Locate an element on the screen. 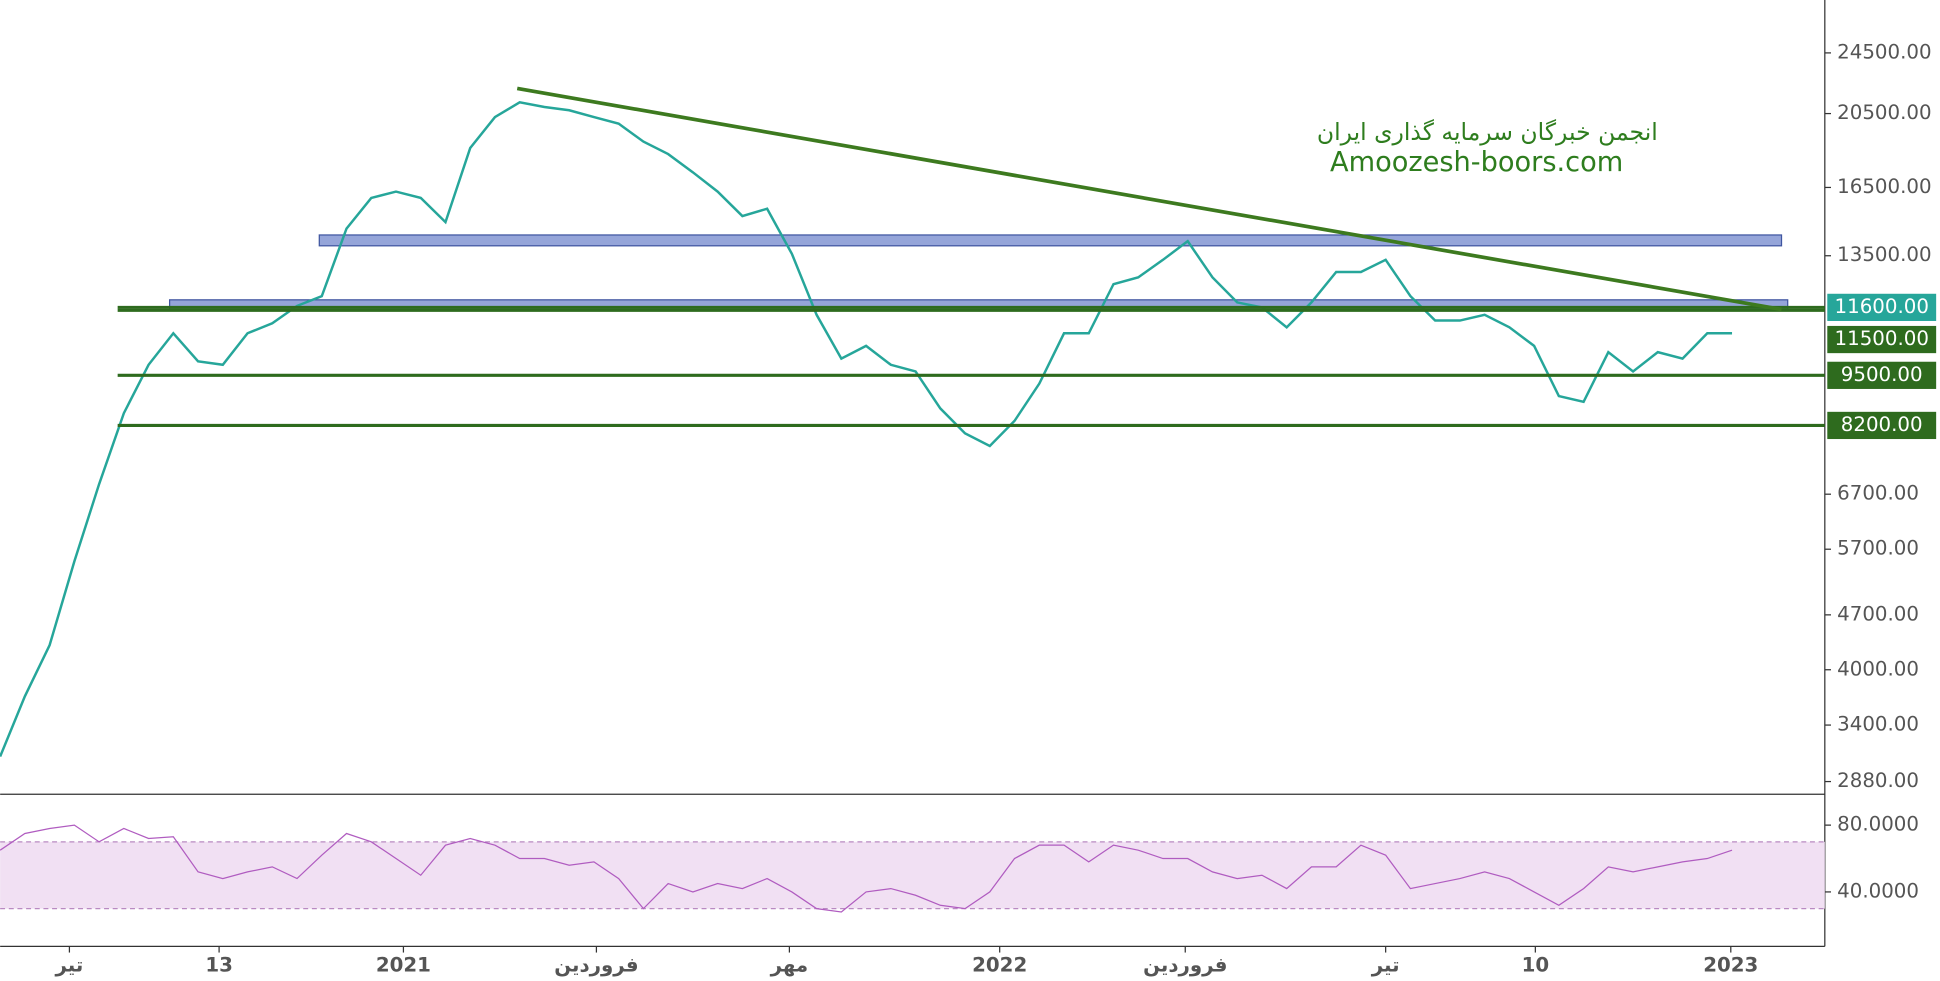  y-tick-label: 5700.00 is located at coordinates (1878, 548).